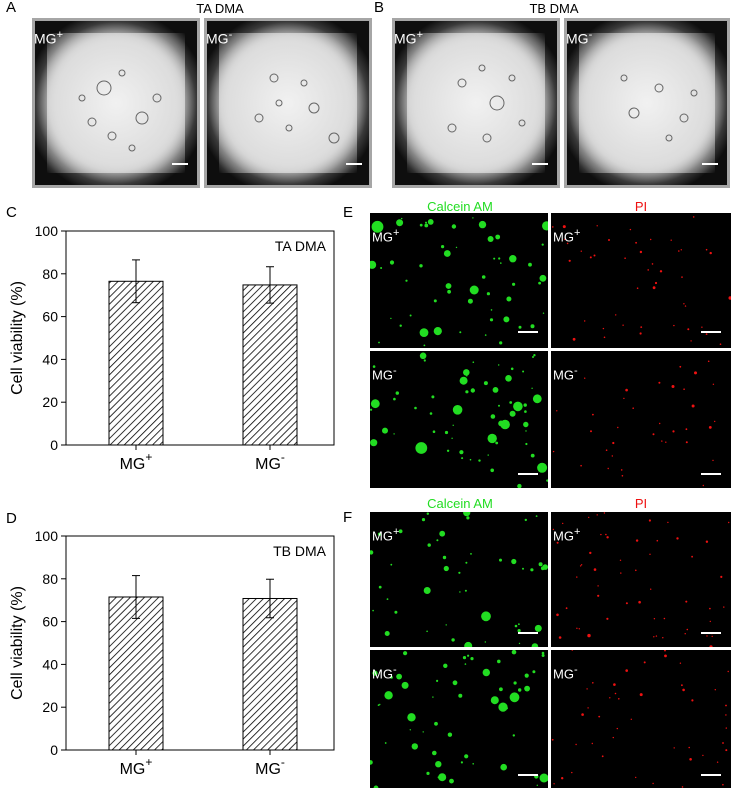 The height and width of the screenshot is (788, 733). What do you see at coordinates (379, 8) in the screenshot?
I see `panel-letter-b: B` at bounding box center [379, 8].